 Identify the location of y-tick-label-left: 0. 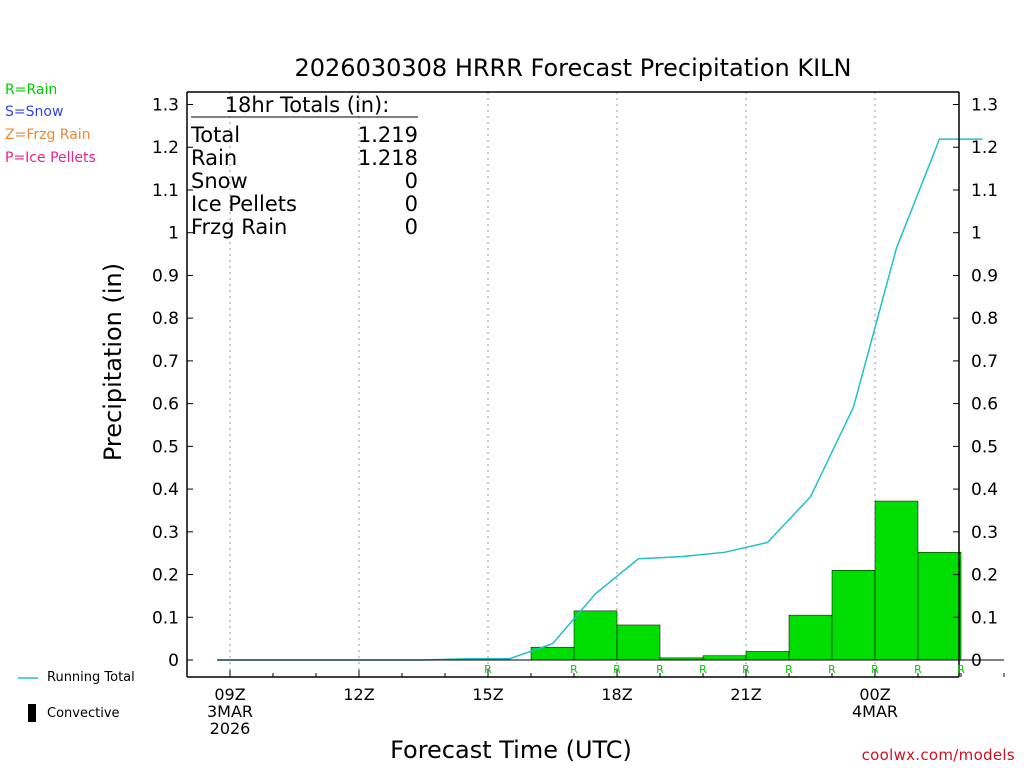
(173, 661).